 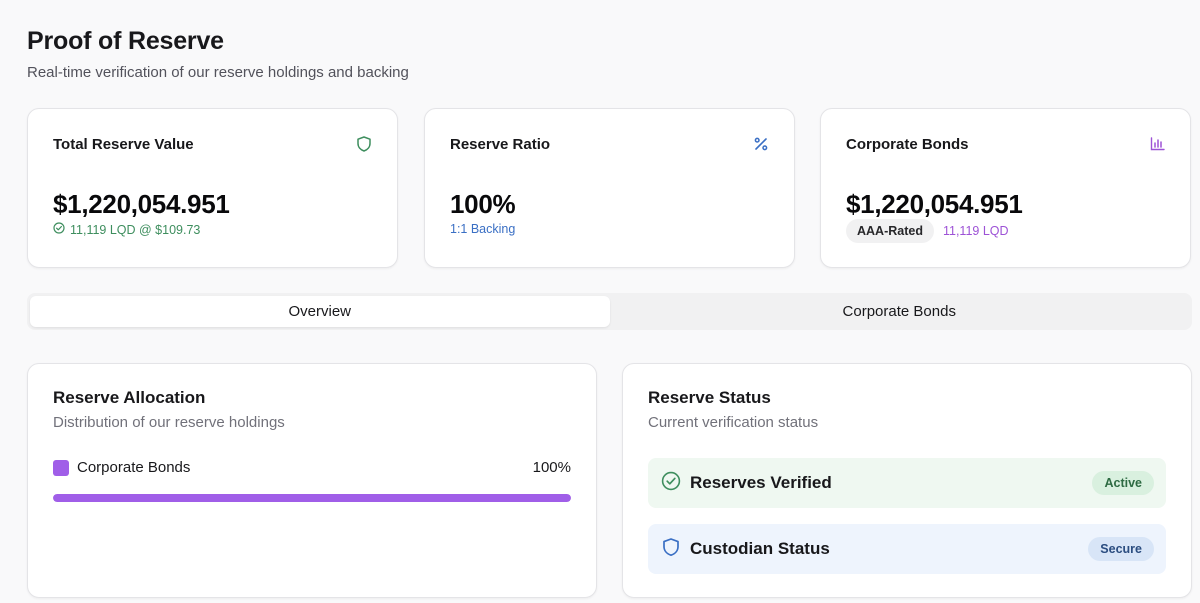 What do you see at coordinates (169, 422) in the screenshot?
I see `panel-description: Distribution of our reserve holdings` at bounding box center [169, 422].